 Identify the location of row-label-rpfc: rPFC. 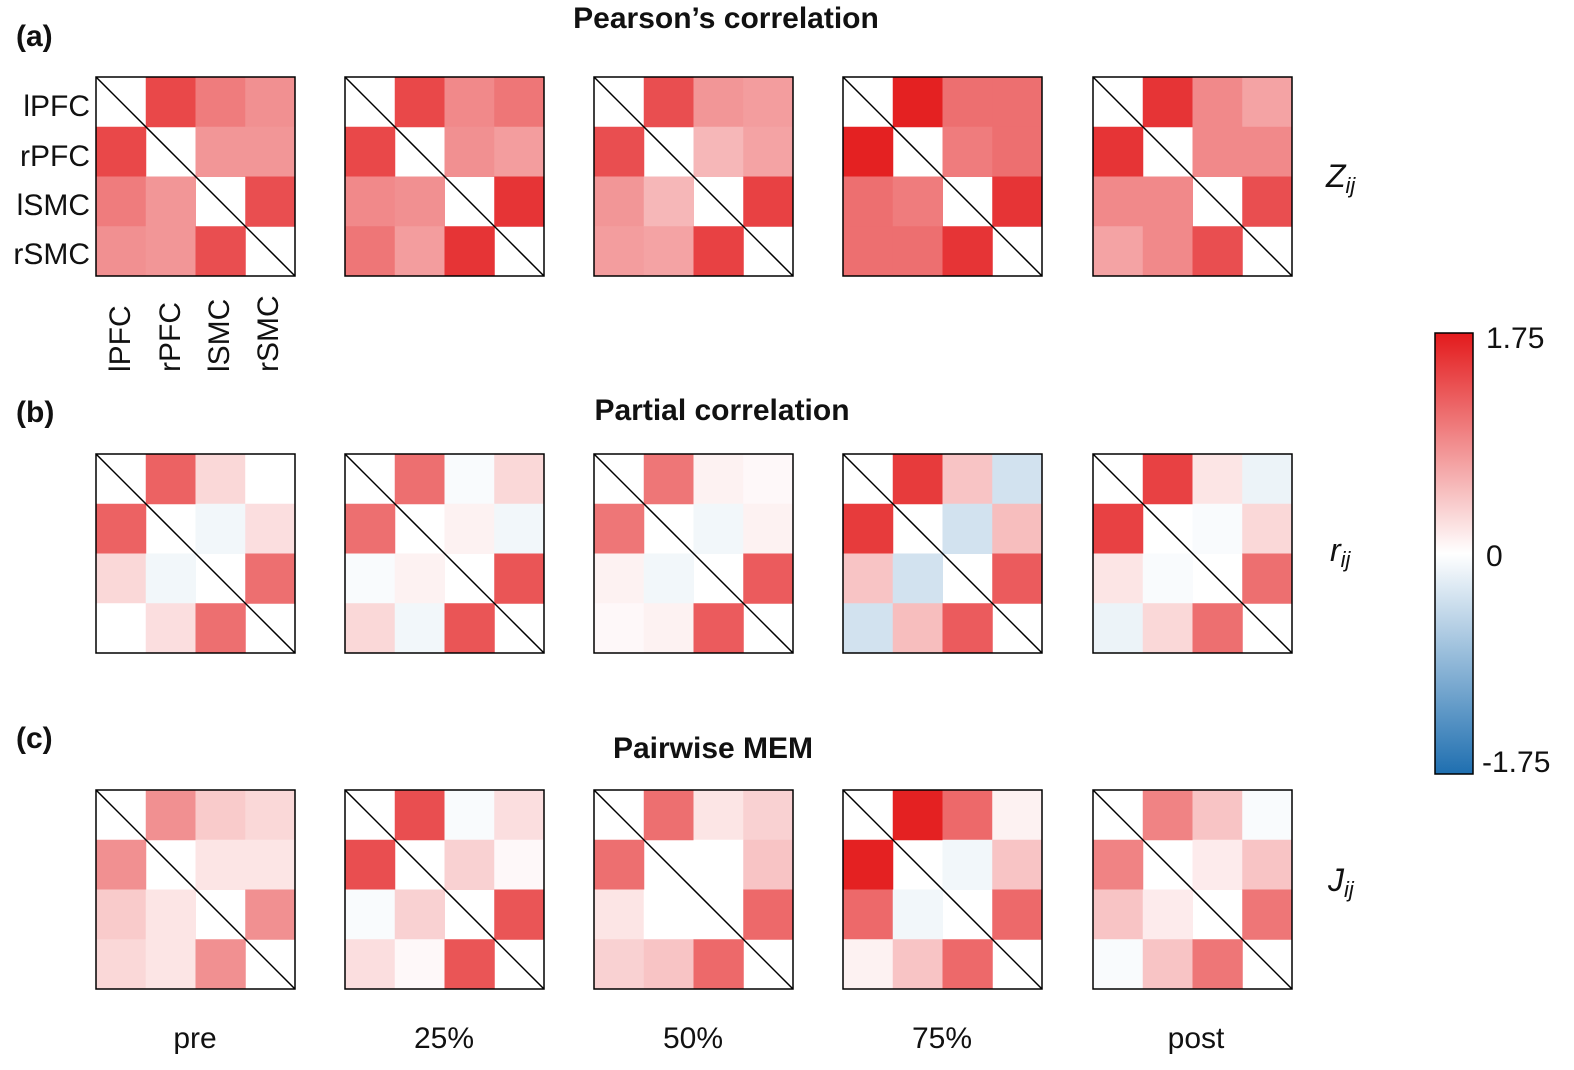
(55, 156).